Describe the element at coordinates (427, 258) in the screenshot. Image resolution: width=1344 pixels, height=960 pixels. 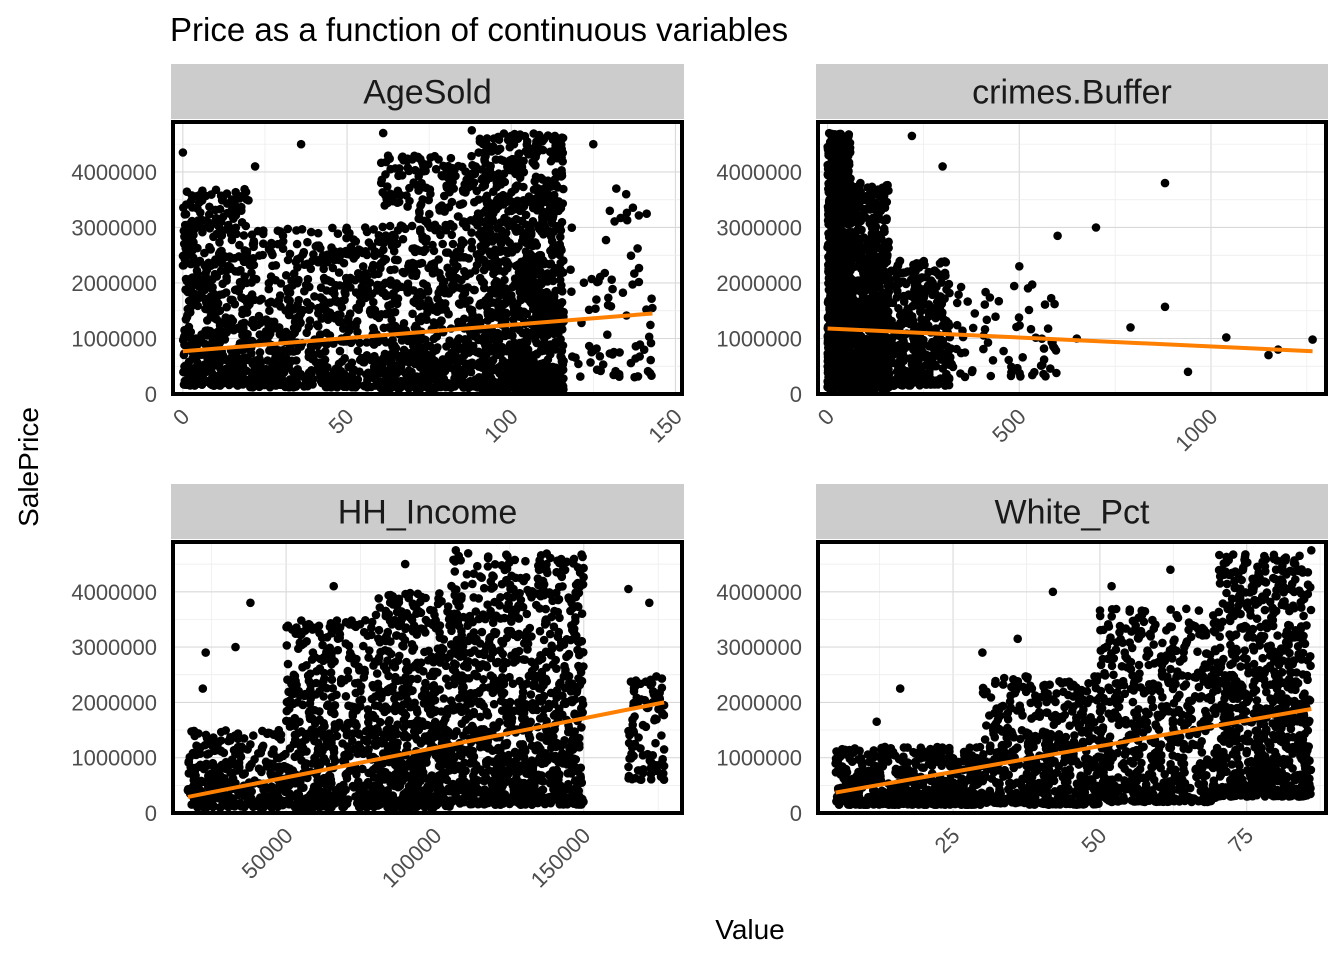
I see `panel-border` at that location.